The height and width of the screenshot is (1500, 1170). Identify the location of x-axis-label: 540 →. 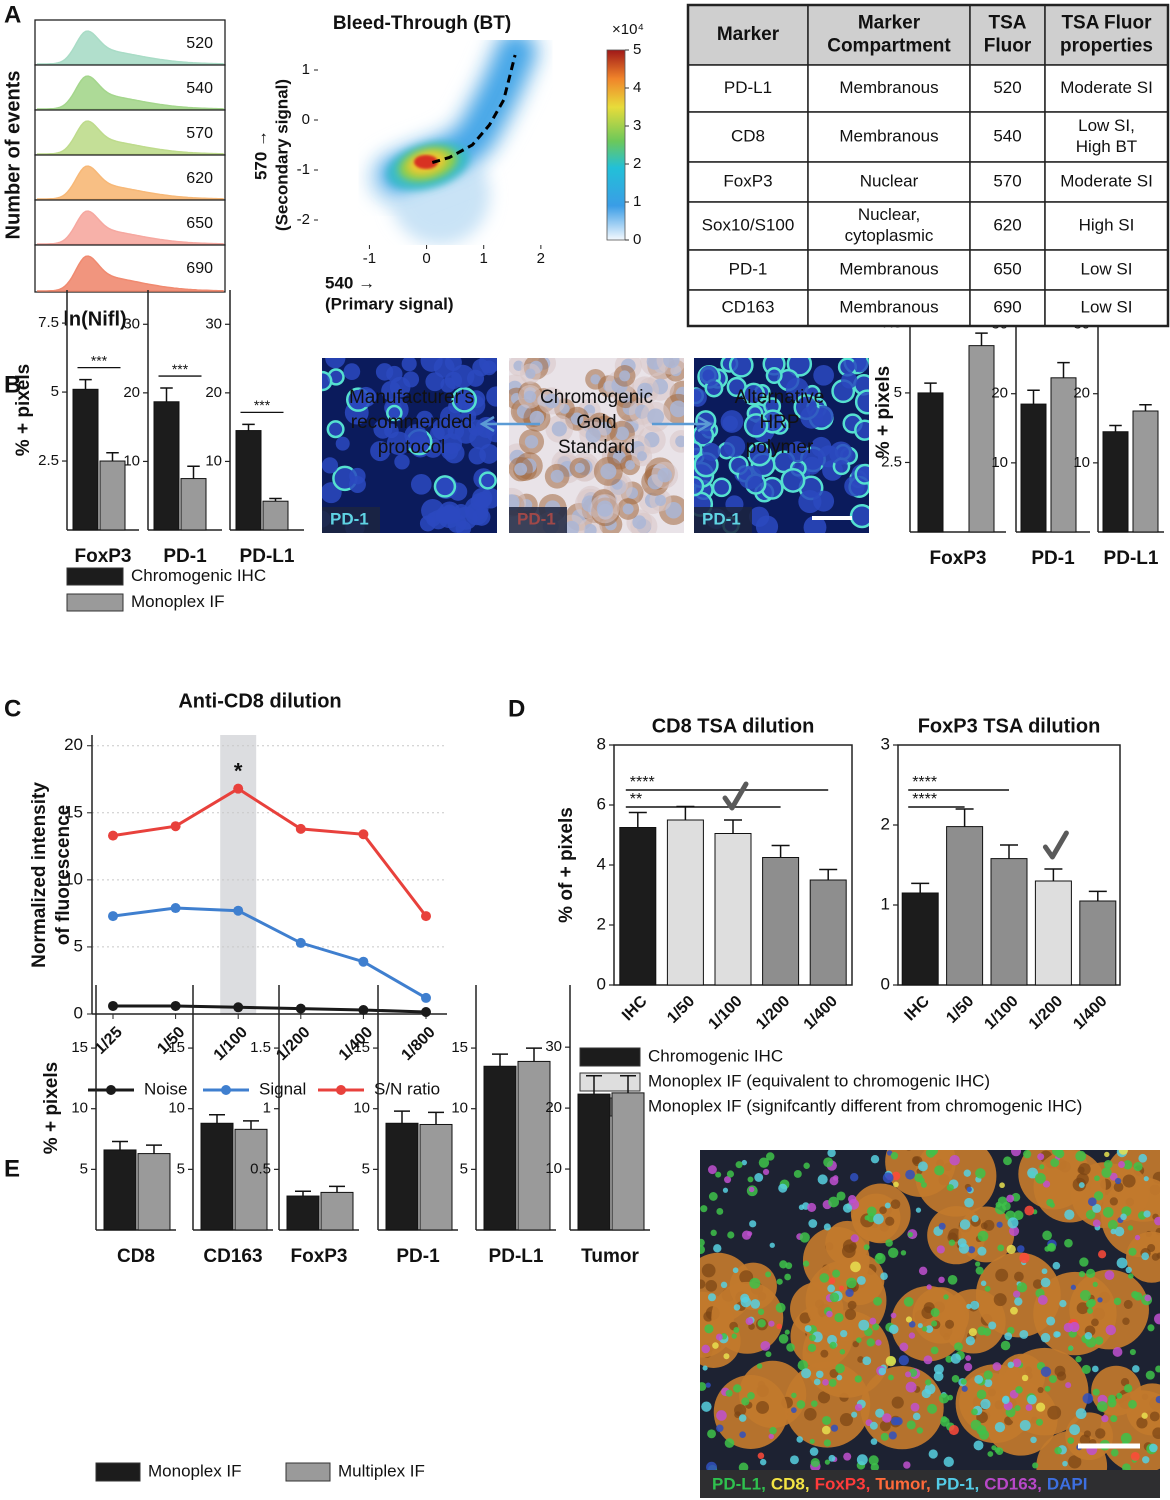
(350, 282).